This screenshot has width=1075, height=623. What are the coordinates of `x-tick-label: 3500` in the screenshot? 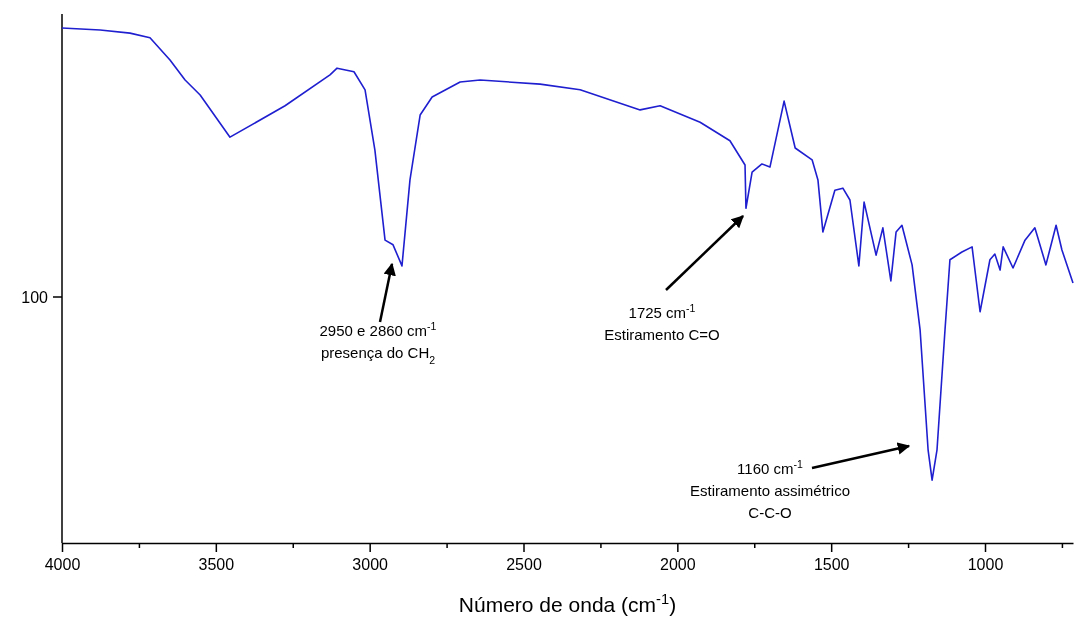 It's located at (216, 564).